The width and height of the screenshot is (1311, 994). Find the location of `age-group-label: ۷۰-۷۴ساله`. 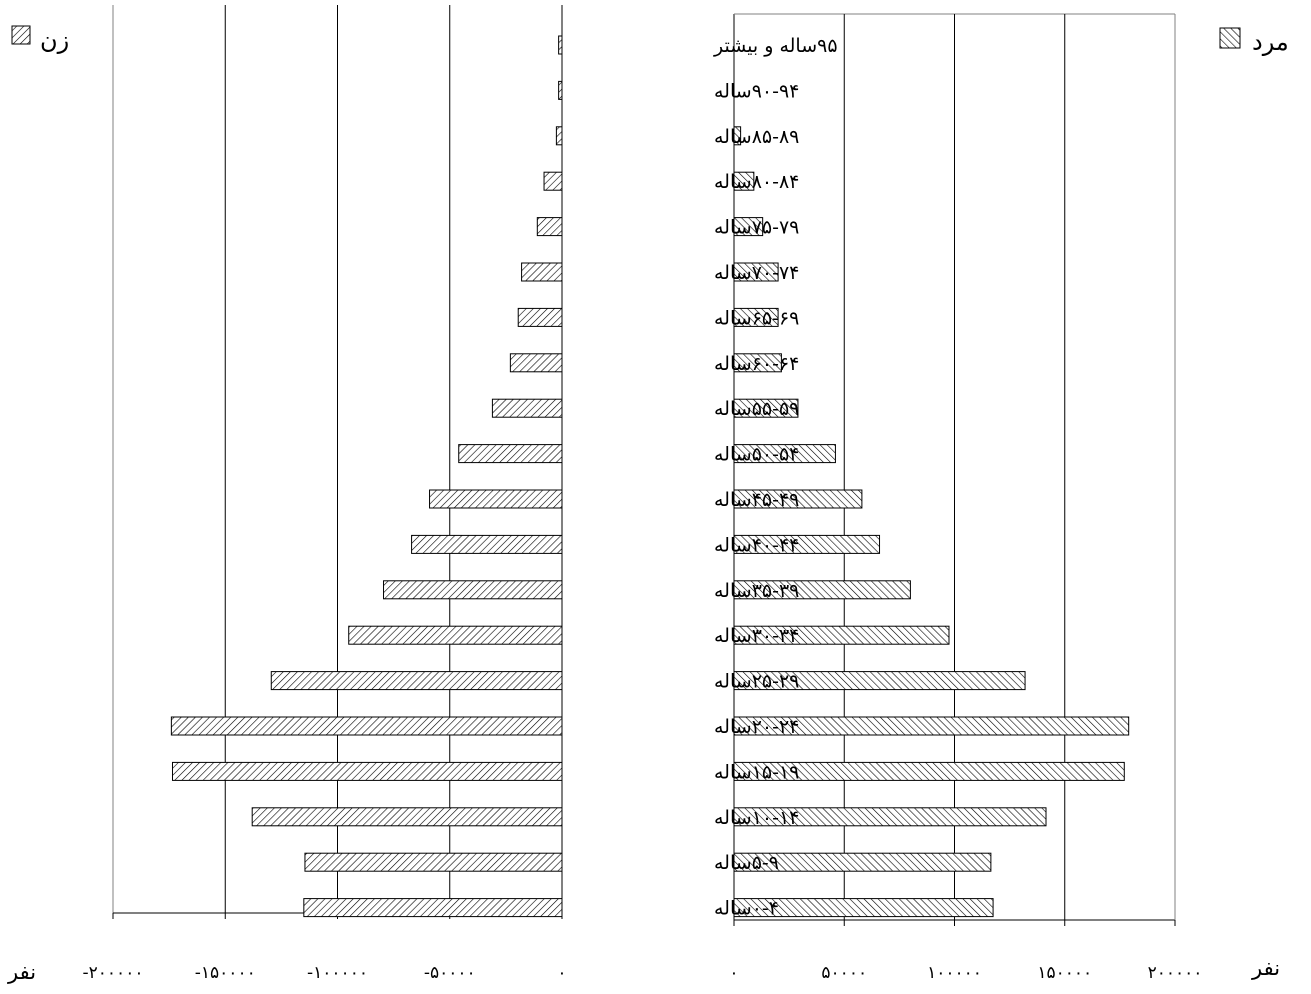

age-group-label: ۷۰-۷۴ساله is located at coordinates (756, 273).